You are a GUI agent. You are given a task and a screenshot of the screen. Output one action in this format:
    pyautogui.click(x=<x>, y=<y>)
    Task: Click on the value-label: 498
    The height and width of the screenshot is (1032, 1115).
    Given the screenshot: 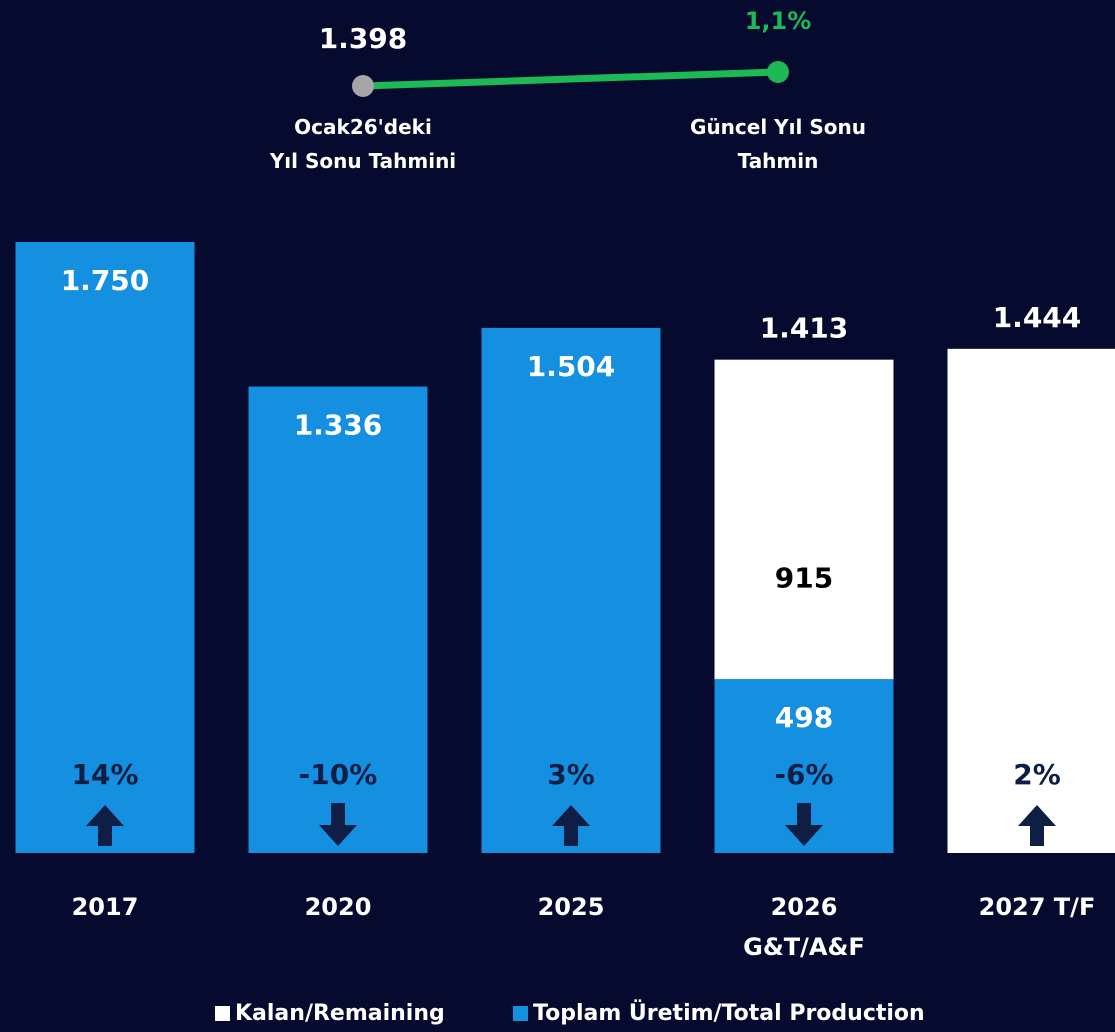 What is the action you would take?
    pyautogui.click(x=804, y=717)
    